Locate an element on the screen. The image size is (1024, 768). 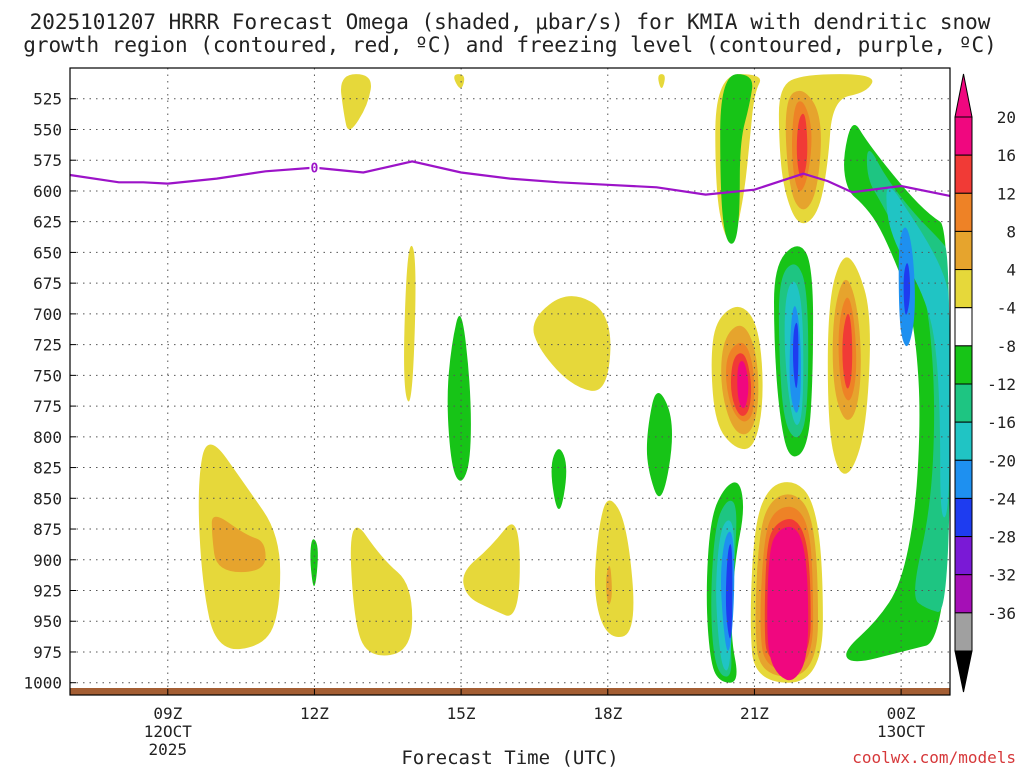
colorbar-label--16: -16 is located at coordinates (1001, 422).